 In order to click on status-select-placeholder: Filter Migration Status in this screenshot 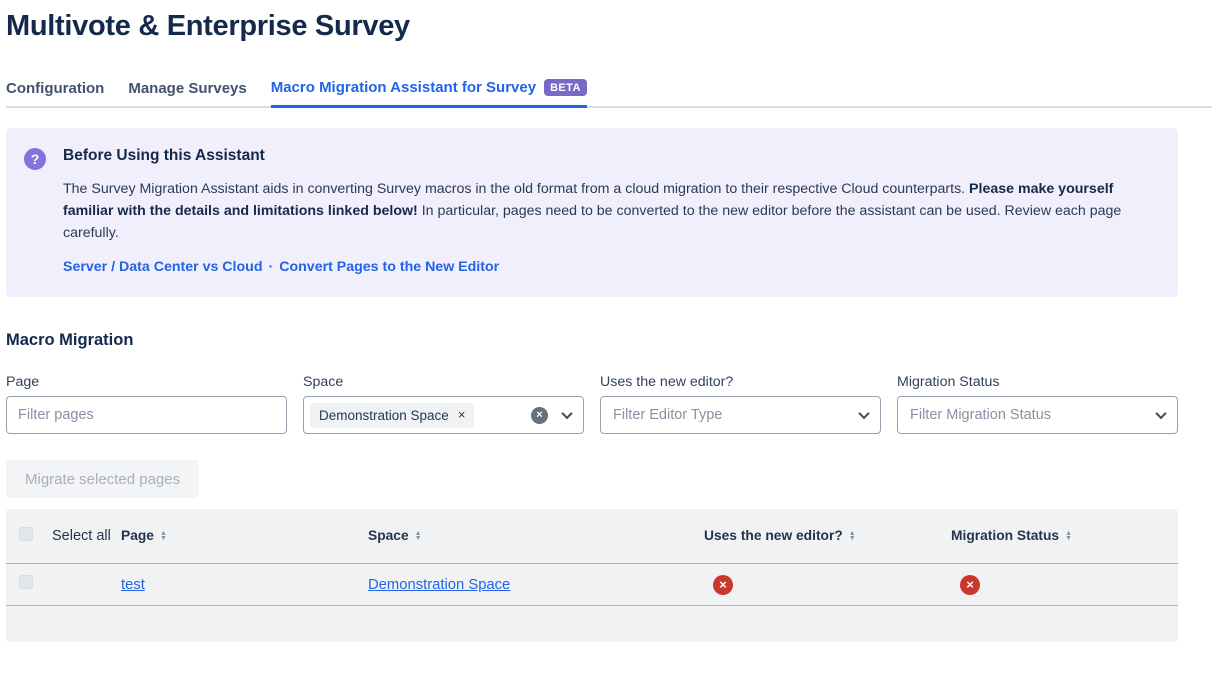, I will do `click(981, 415)`.